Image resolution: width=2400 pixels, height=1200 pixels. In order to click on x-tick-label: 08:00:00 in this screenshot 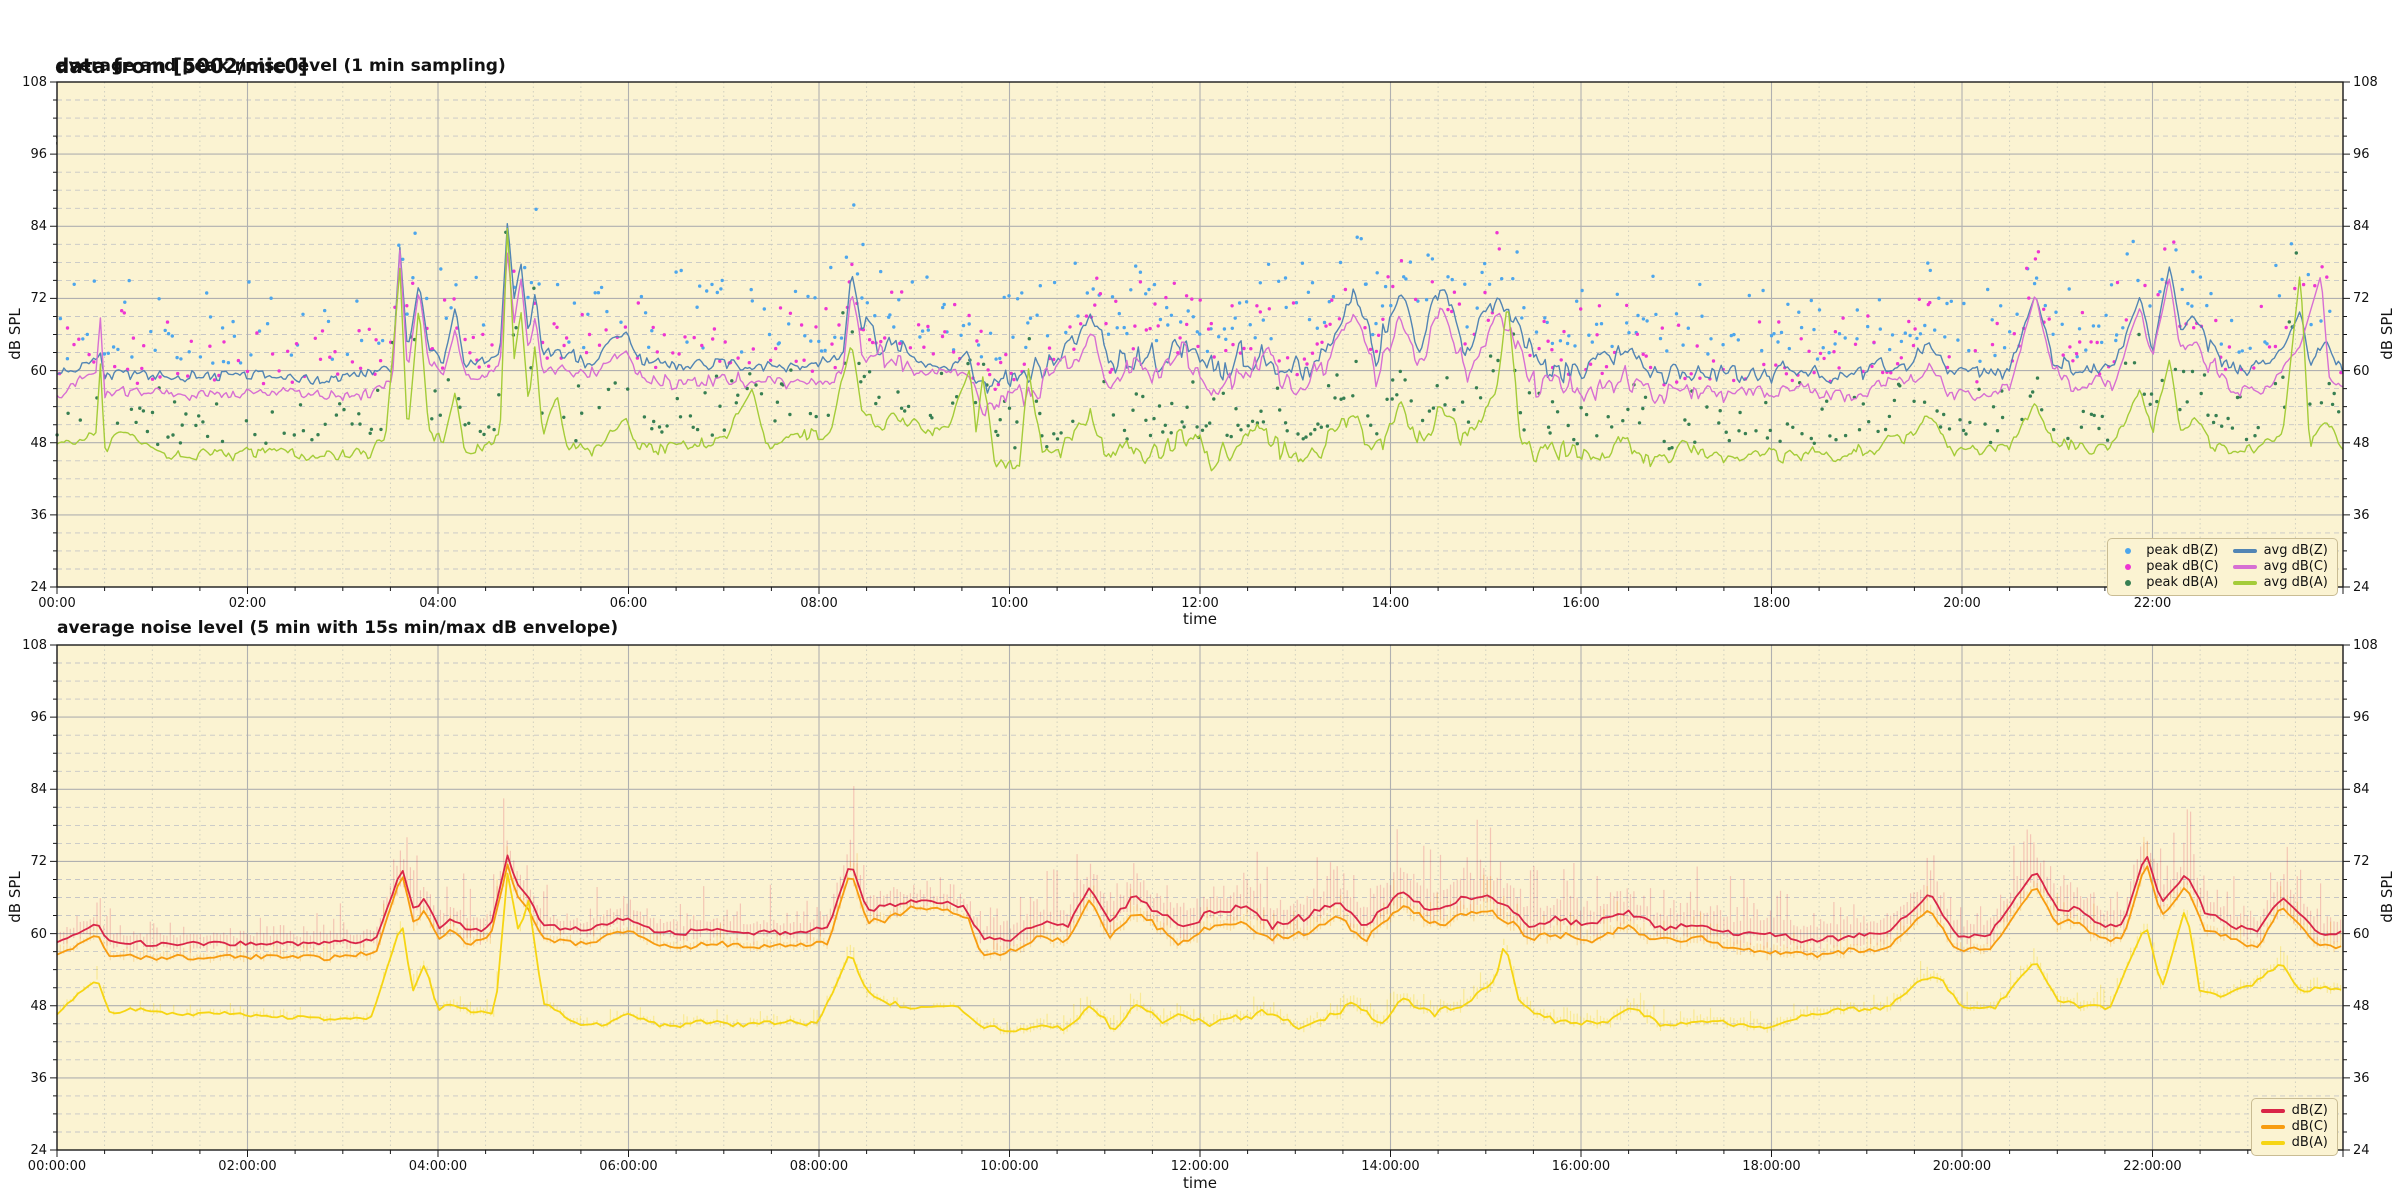, I will do `click(819, 1166)`.